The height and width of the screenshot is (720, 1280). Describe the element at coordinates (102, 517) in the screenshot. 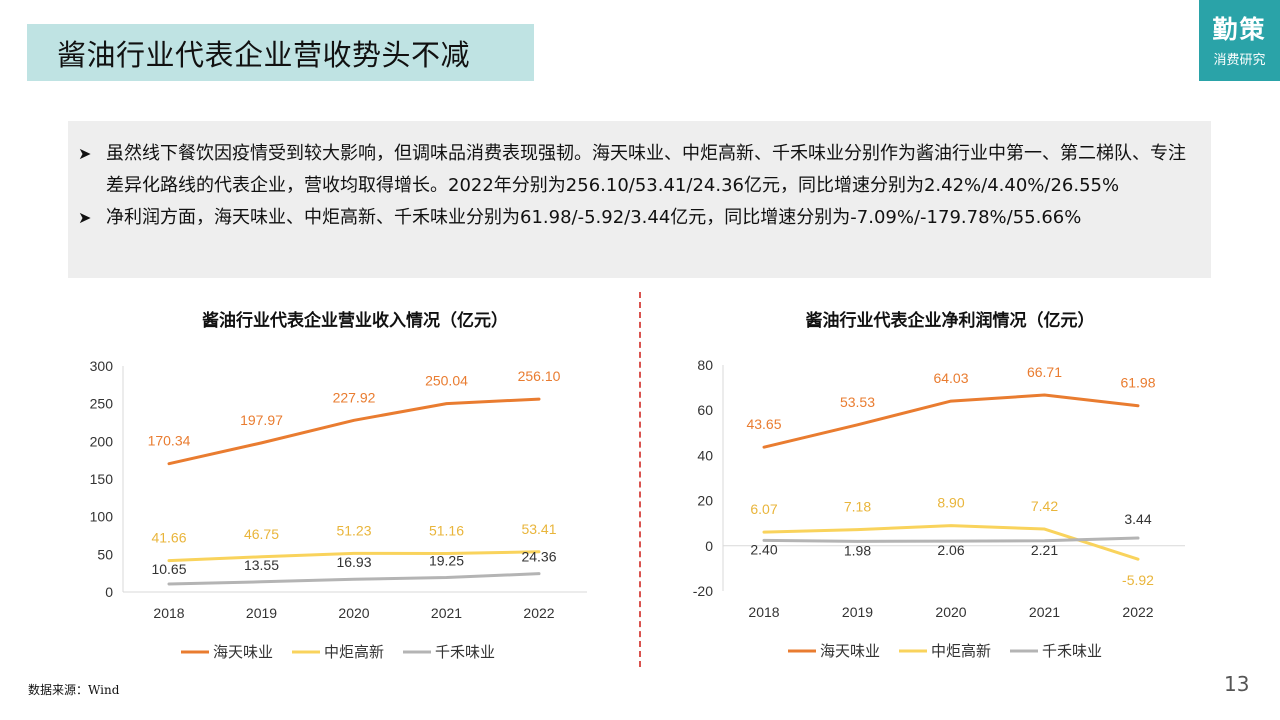

I see `y-tick-label: 100` at that location.